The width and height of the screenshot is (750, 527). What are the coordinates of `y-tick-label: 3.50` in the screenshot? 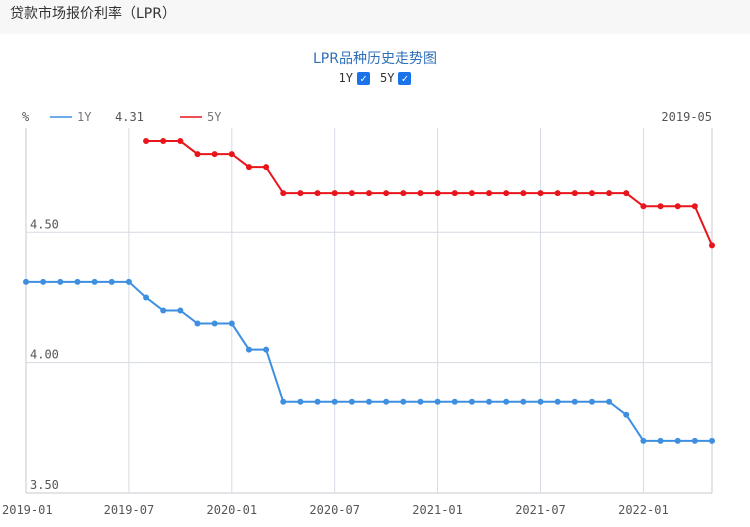 It's located at (44, 485).